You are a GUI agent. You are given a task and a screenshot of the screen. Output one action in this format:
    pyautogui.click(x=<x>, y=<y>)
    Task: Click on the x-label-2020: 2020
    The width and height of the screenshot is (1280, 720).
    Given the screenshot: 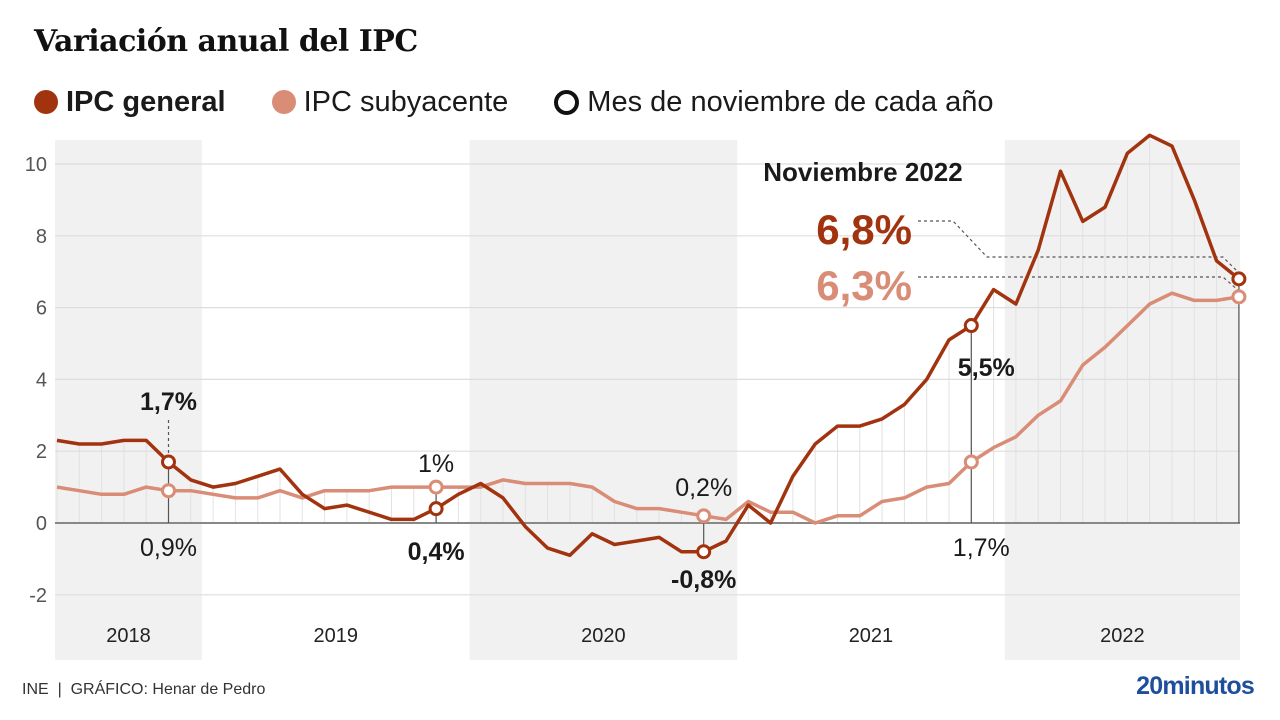 What is the action you would take?
    pyautogui.click(x=603, y=636)
    